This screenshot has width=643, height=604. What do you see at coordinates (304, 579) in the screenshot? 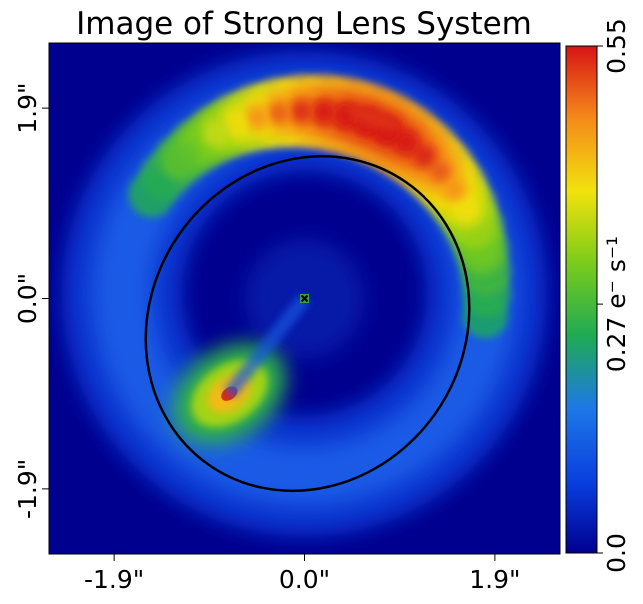
I see `x-tick-label: 0.0"` at bounding box center [304, 579].